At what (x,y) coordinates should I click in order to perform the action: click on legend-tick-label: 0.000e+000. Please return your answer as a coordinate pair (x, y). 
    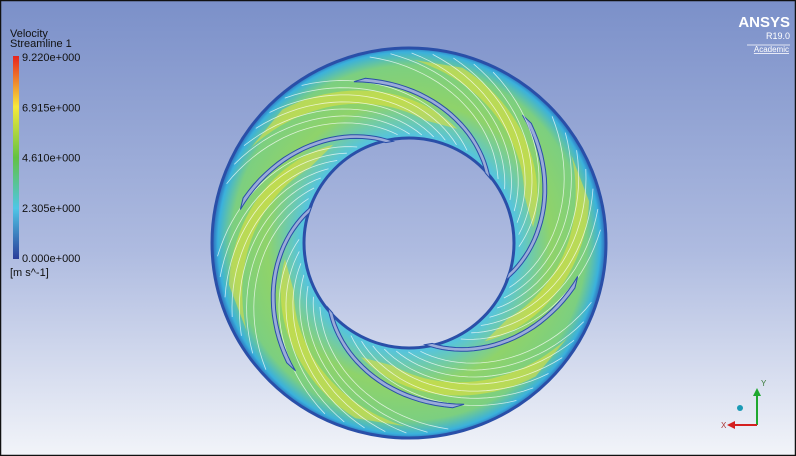
    Looking at the image, I should click on (51, 259).